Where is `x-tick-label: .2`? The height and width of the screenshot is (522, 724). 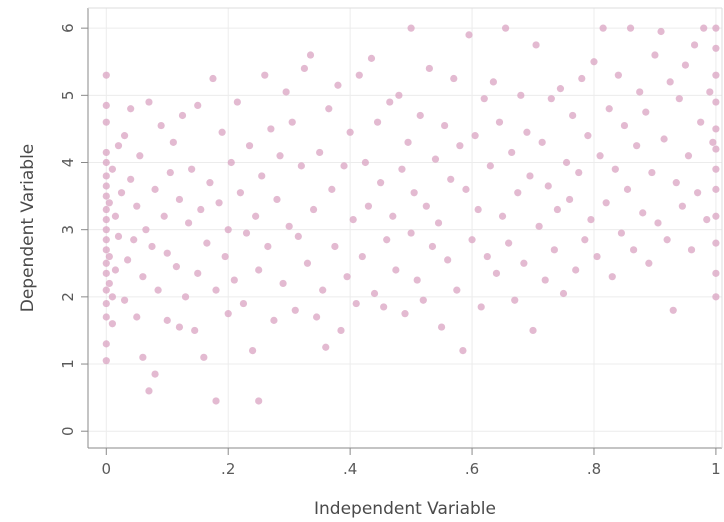
x-tick-label: .2 is located at coordinates (228, 469).